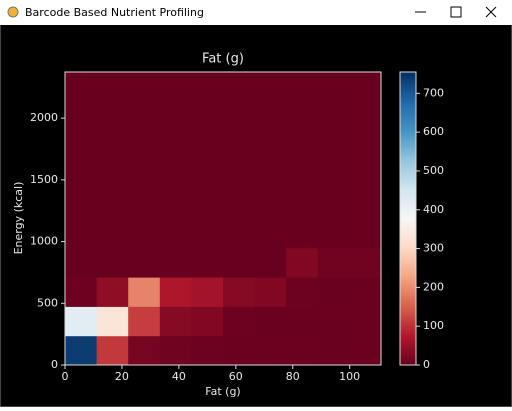 Image resolution: width=512 pixels, height=411 pixels. I want to click on y-tick-label: 1500, so click(44, 179).